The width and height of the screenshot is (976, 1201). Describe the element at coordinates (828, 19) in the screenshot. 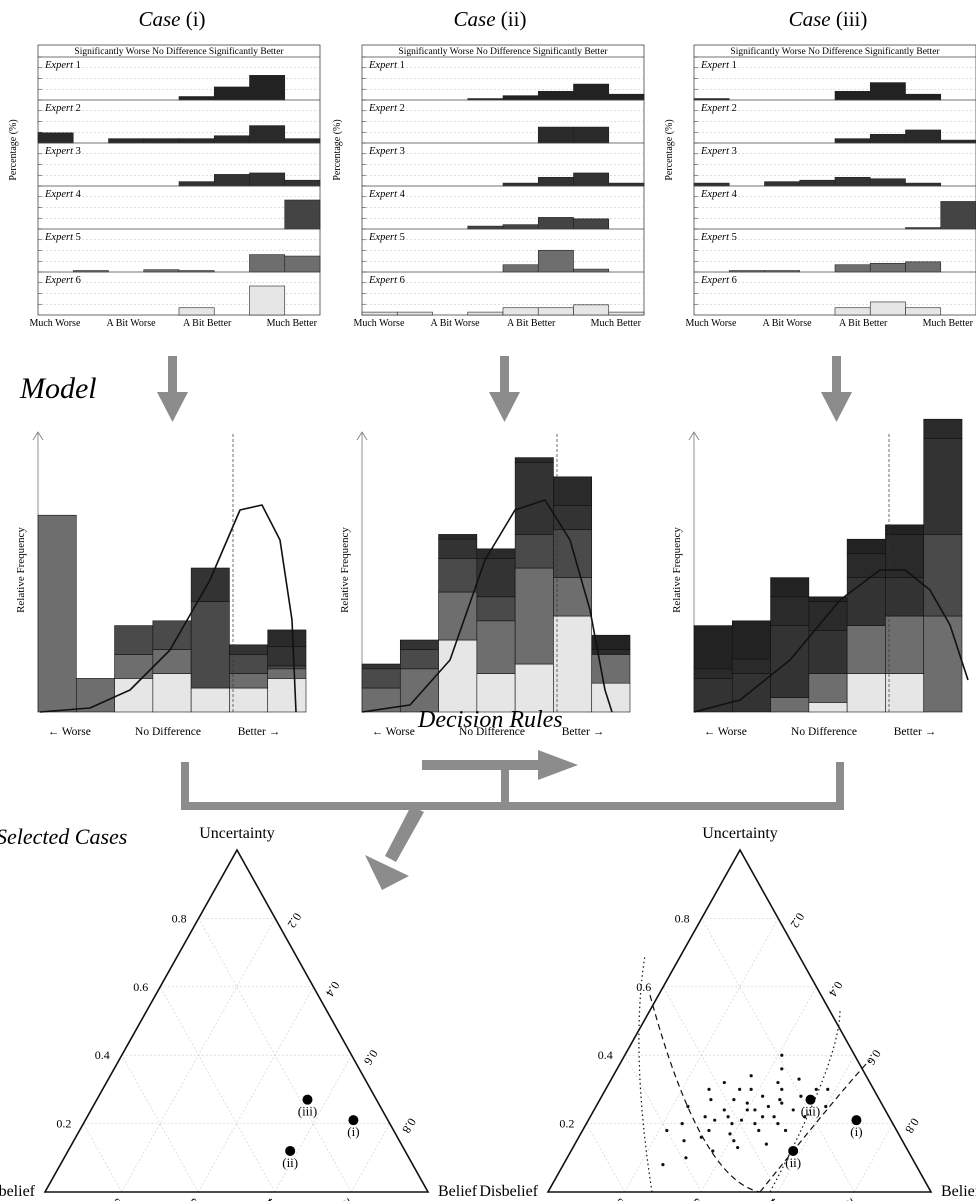

I see `case-title-3: Case (iii)` at that location.